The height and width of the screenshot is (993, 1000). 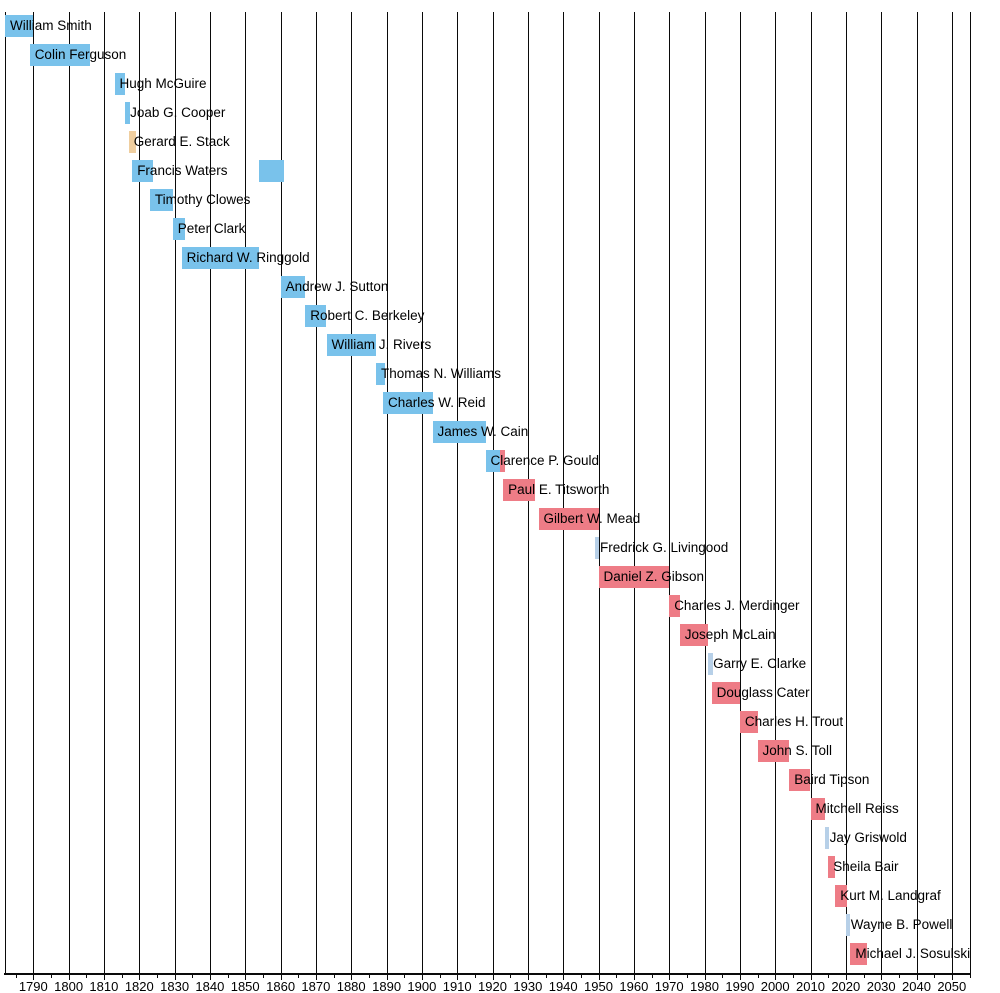 What do you see at coordinates (916, 986) in the screenshot?
I see `x-tick-label: 2040` at bounding box center [916, 986].